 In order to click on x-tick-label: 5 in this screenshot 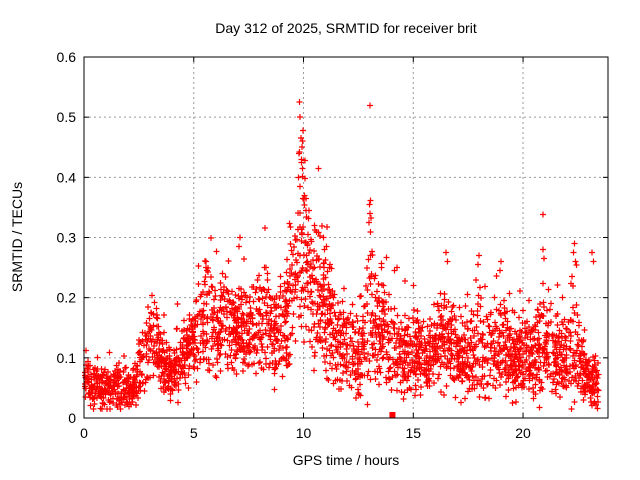, I will do `click(194, 433)`.